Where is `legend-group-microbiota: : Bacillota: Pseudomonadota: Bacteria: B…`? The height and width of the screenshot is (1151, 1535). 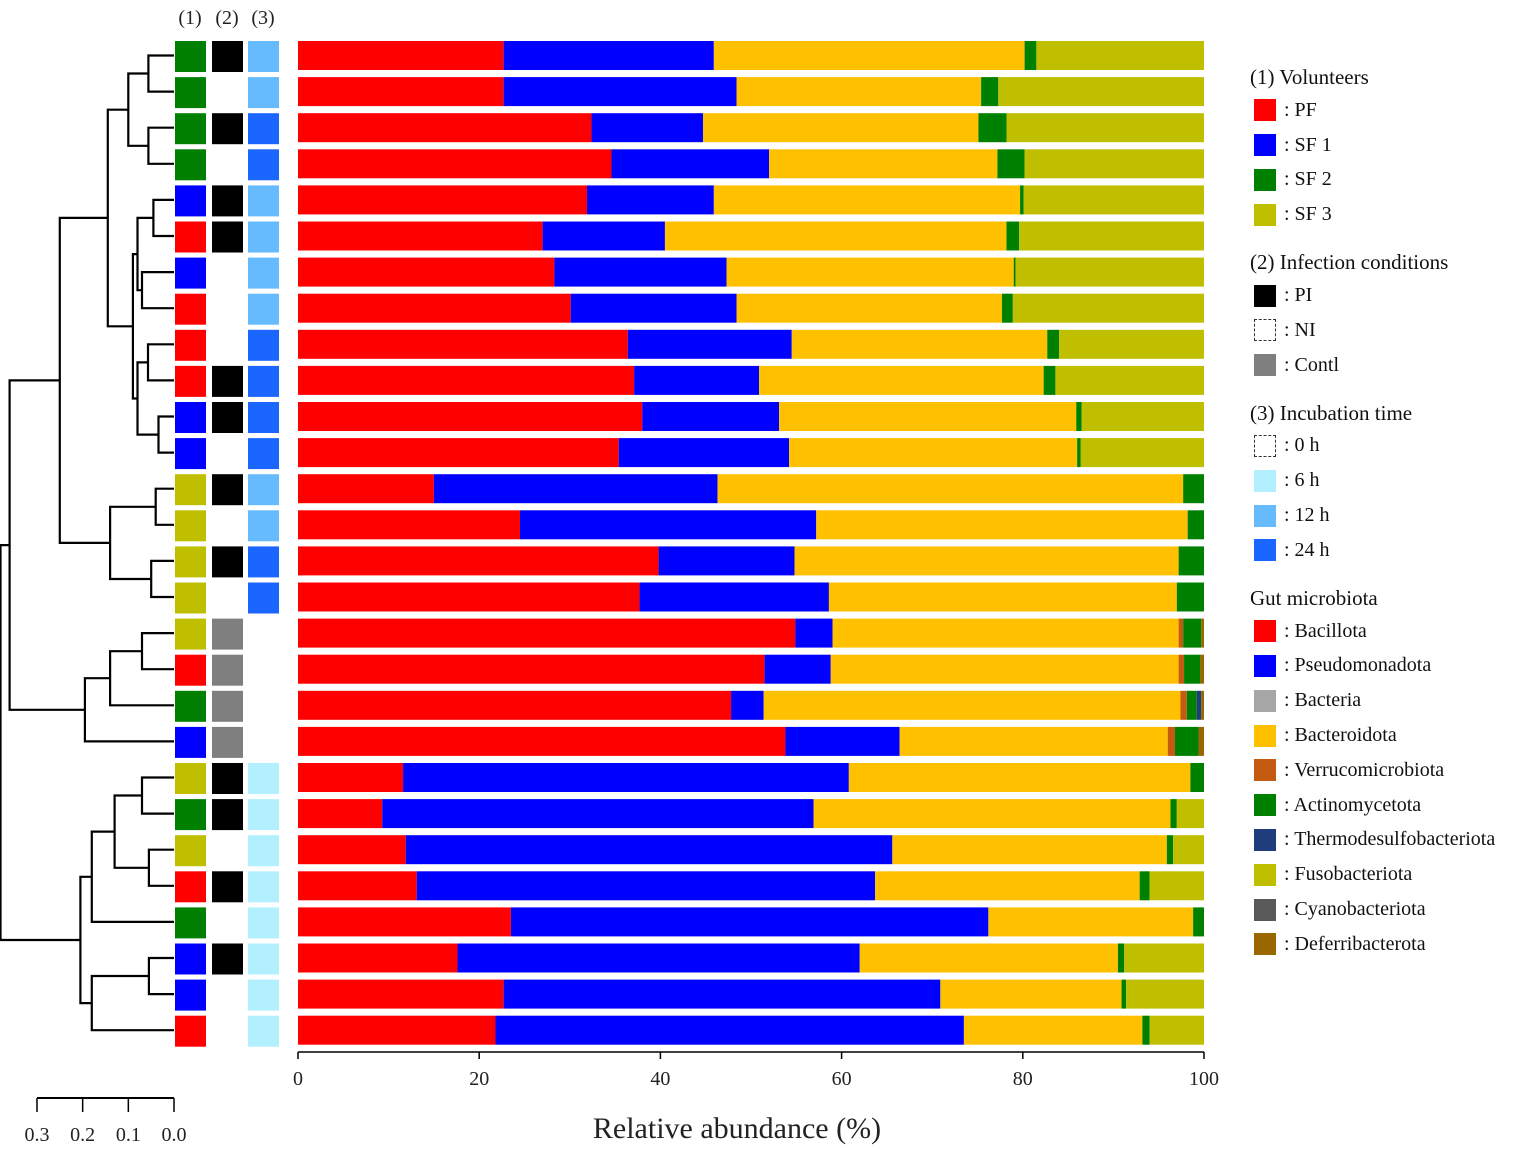
legend-group-microbiota: : Bacillota: Pseudomonadota: Bacteria: B… is located at coordinates (1392, 788).